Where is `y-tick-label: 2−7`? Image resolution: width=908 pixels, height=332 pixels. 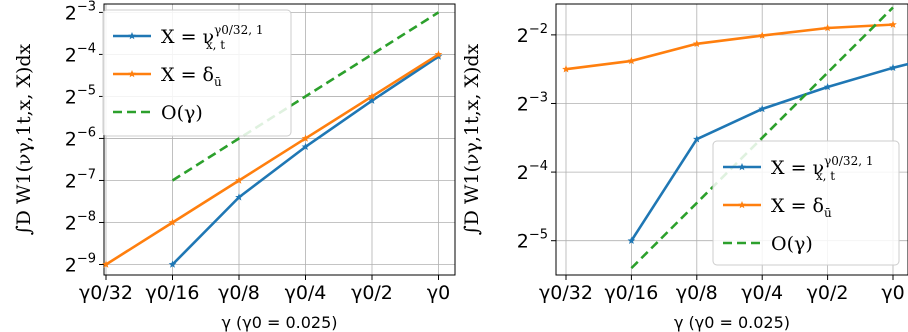
y-tick-label: 2−7 is located at coordinates (80, 179).